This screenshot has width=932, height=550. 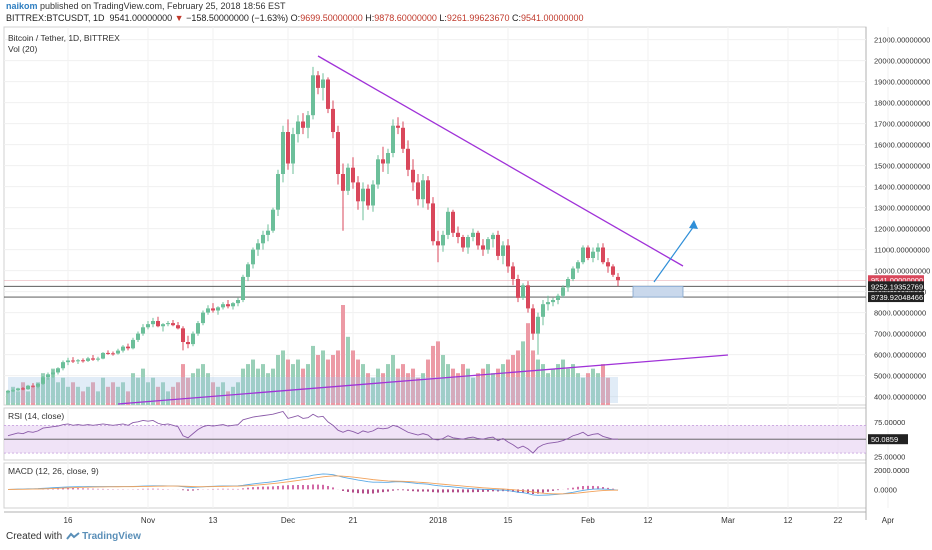 What do you see at coordinates (22, 6) in the screenshot?
I see `author-name: naikom` at bounding box center [22, 6].